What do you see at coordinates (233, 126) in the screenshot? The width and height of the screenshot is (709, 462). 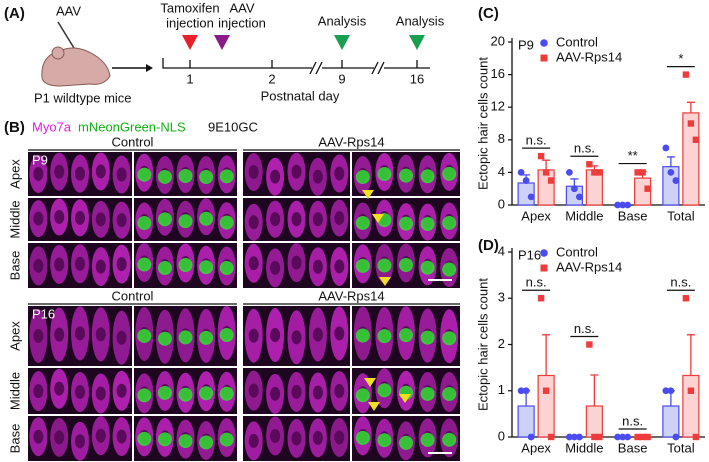 I see `dose-label: 9E10GC` at bounding box center [233, 126].